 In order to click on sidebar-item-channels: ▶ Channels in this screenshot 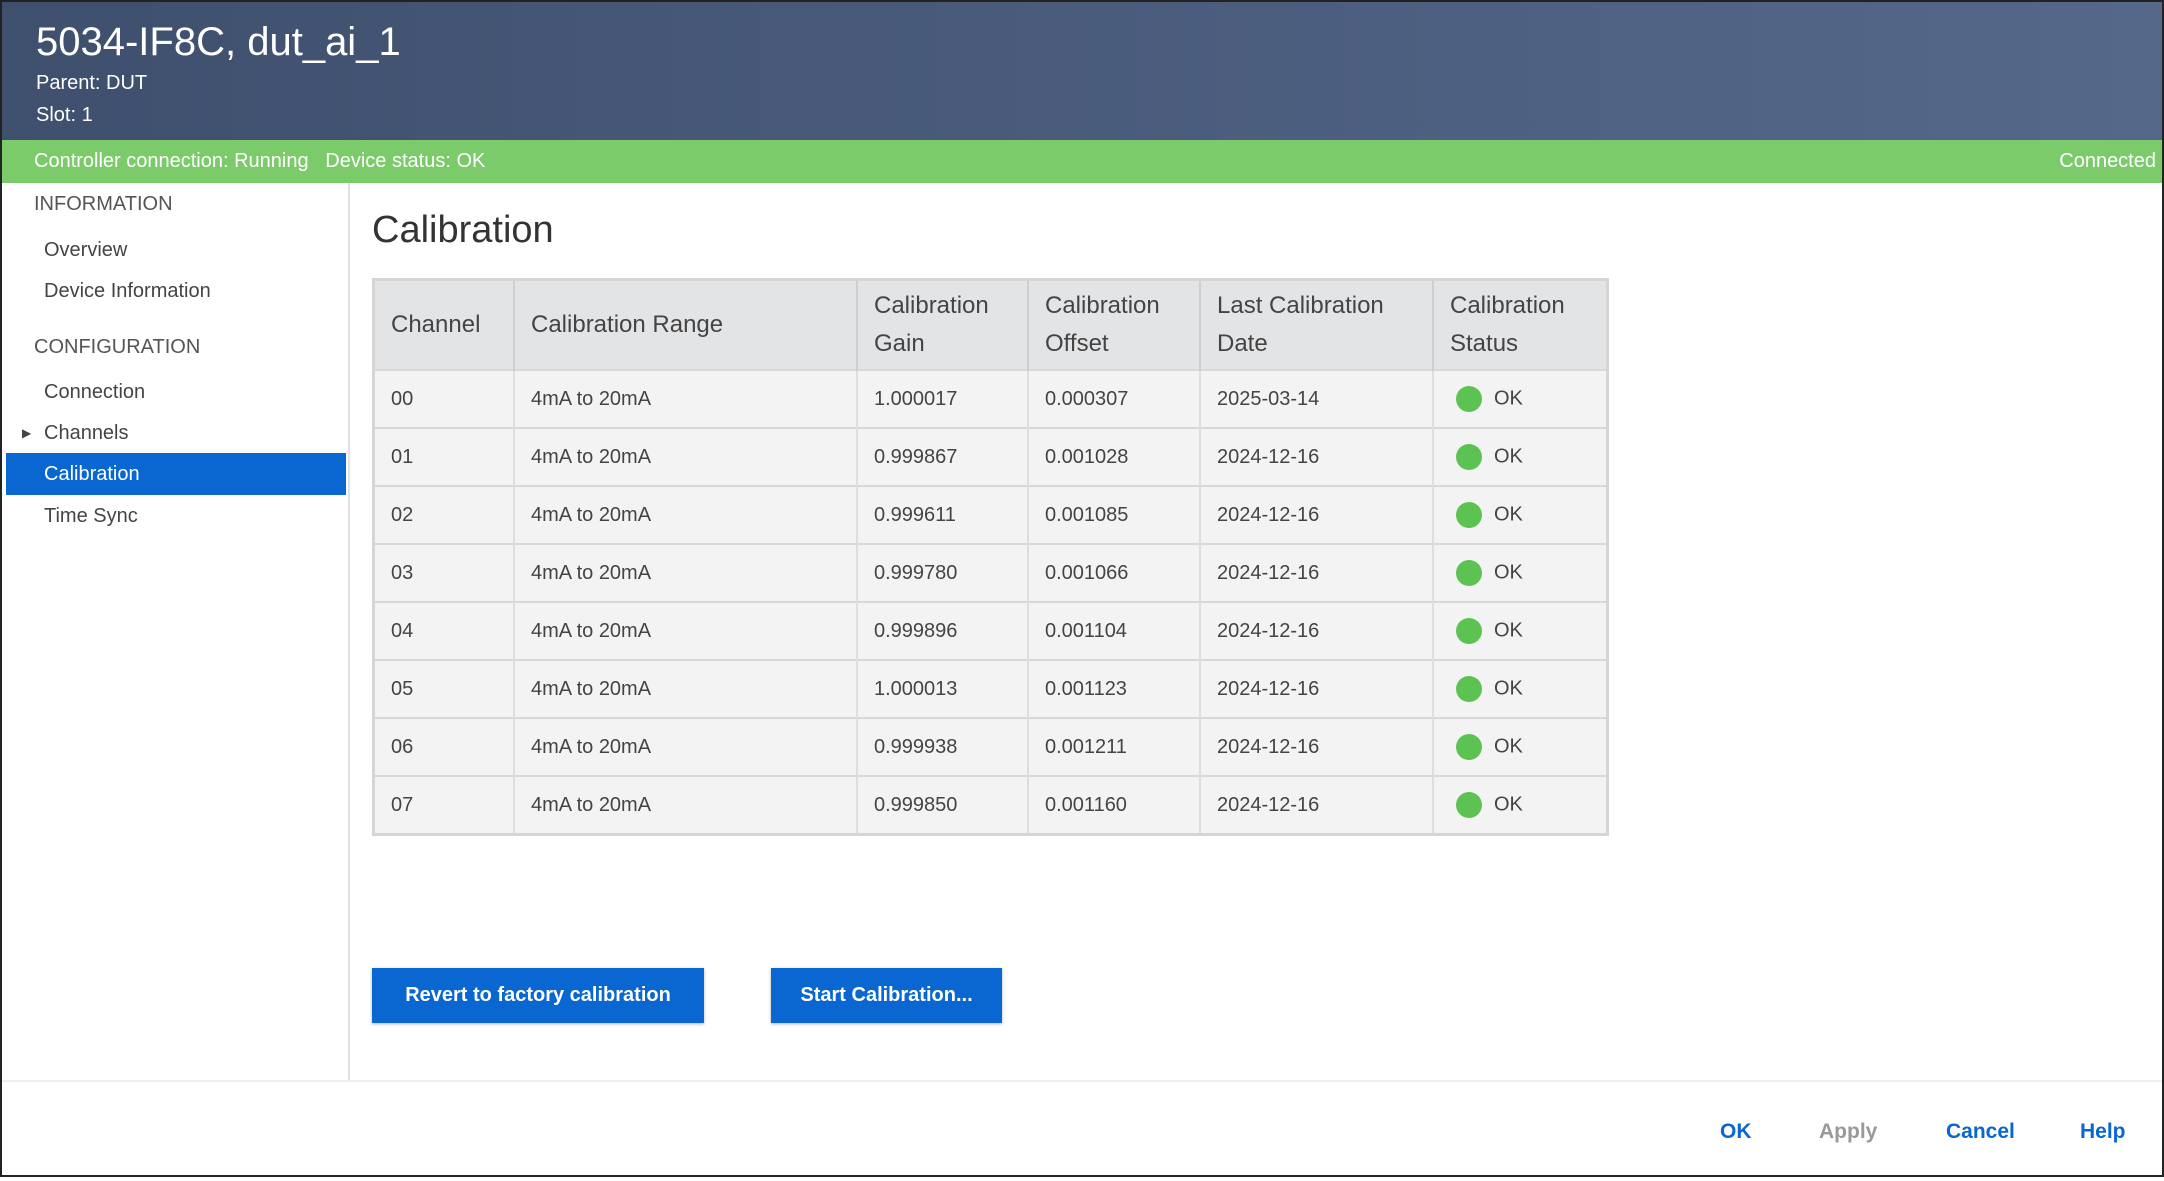, I will do `click(176, 433)`.